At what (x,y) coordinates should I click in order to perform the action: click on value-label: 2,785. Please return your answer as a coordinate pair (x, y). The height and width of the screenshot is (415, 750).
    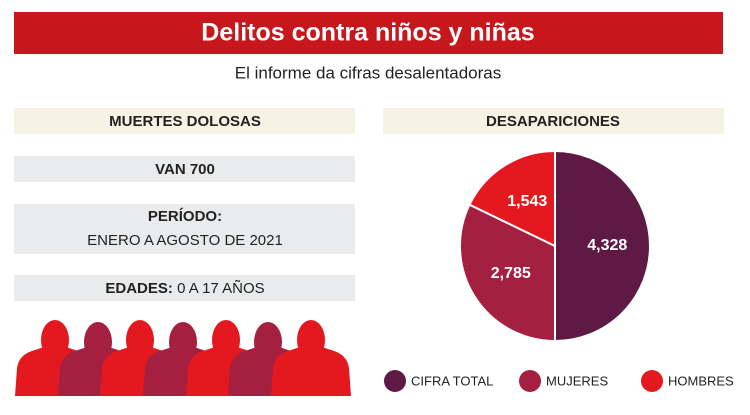
    Looking at the image, I should click on (511, 273).